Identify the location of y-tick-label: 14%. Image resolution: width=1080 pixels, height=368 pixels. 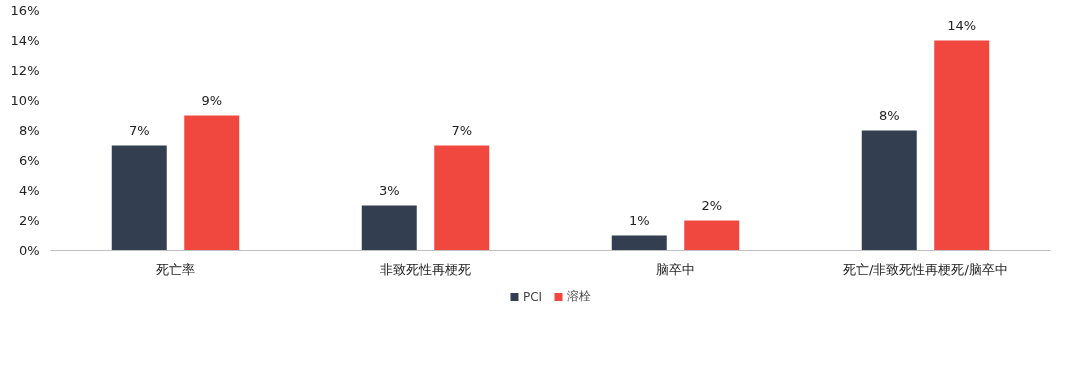
(25, 40).